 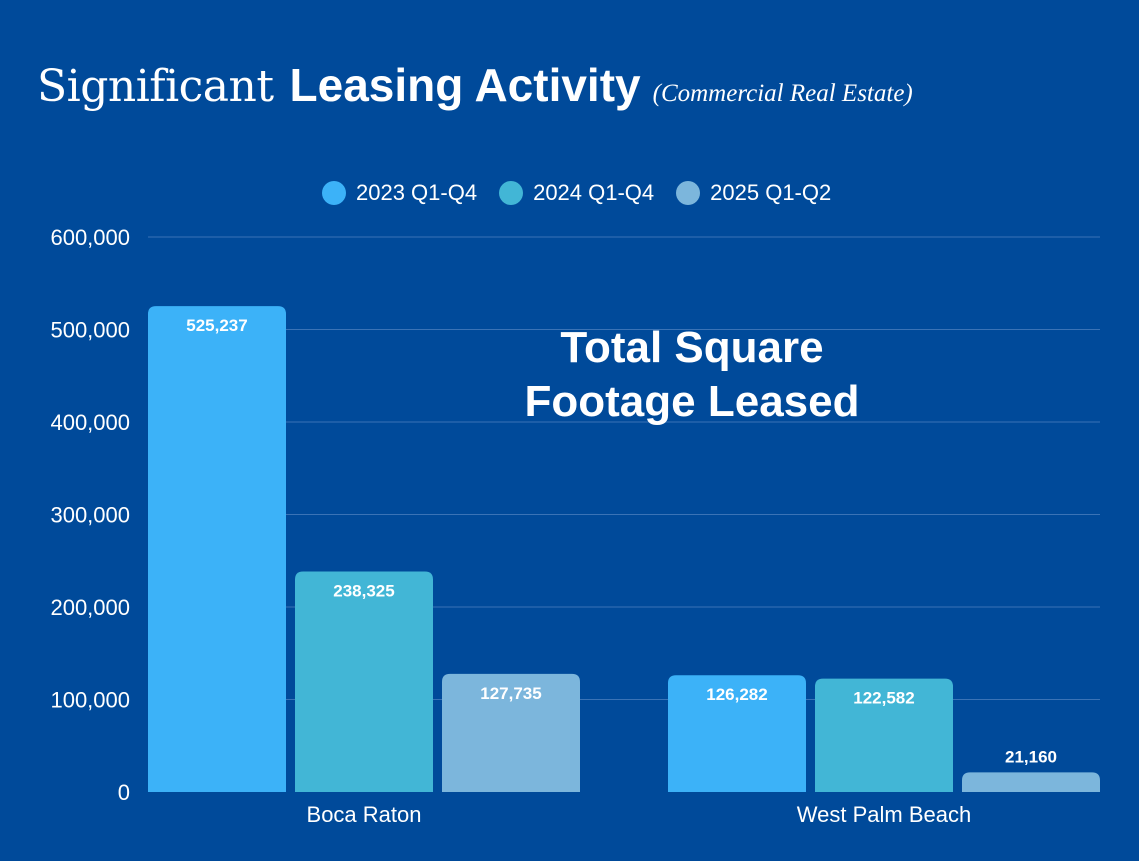 I want to click on annotation-line-1: Total Square, so click(x=691, y=347).